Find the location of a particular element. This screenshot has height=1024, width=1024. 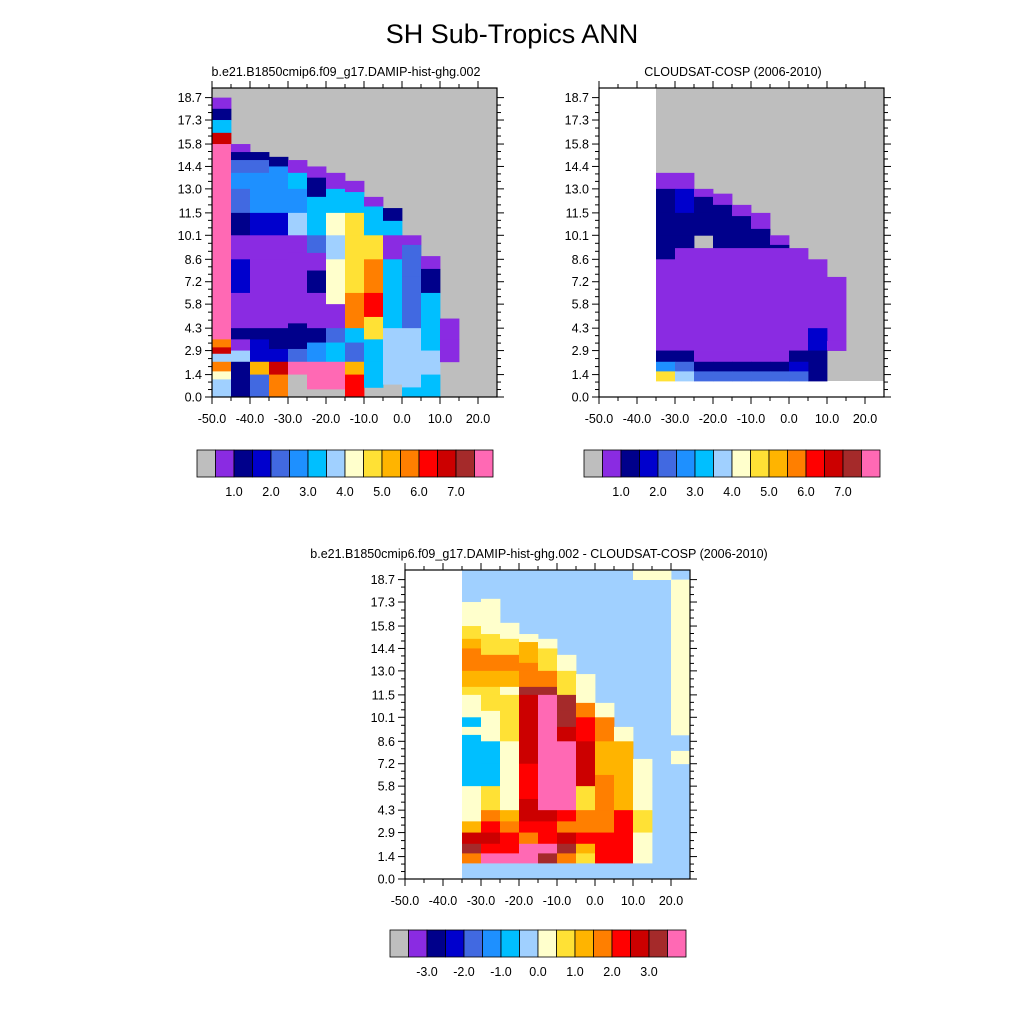

colorbar-label: 1.0 is located at coordinates (620, 492).